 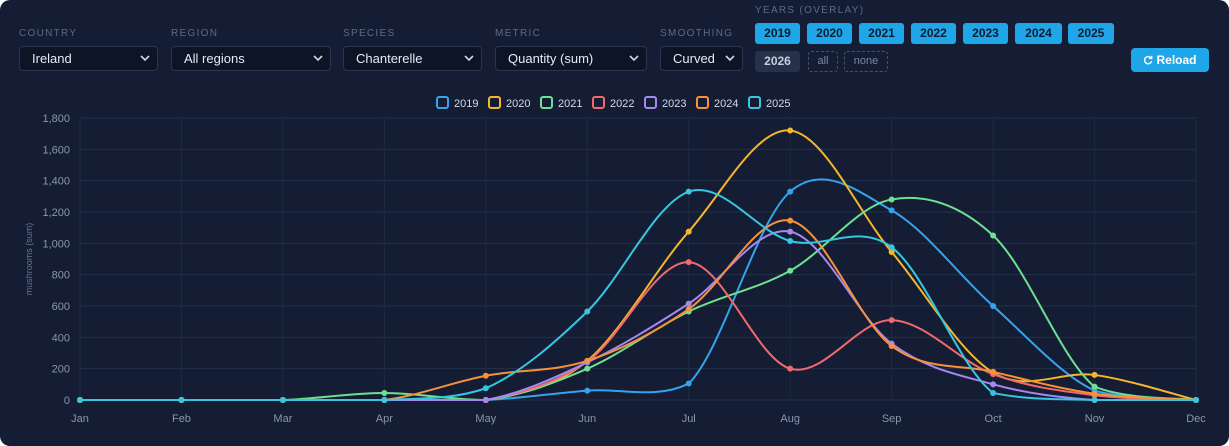 I want to click on y-tick-label: 1,800, so click(x=56, y=119).